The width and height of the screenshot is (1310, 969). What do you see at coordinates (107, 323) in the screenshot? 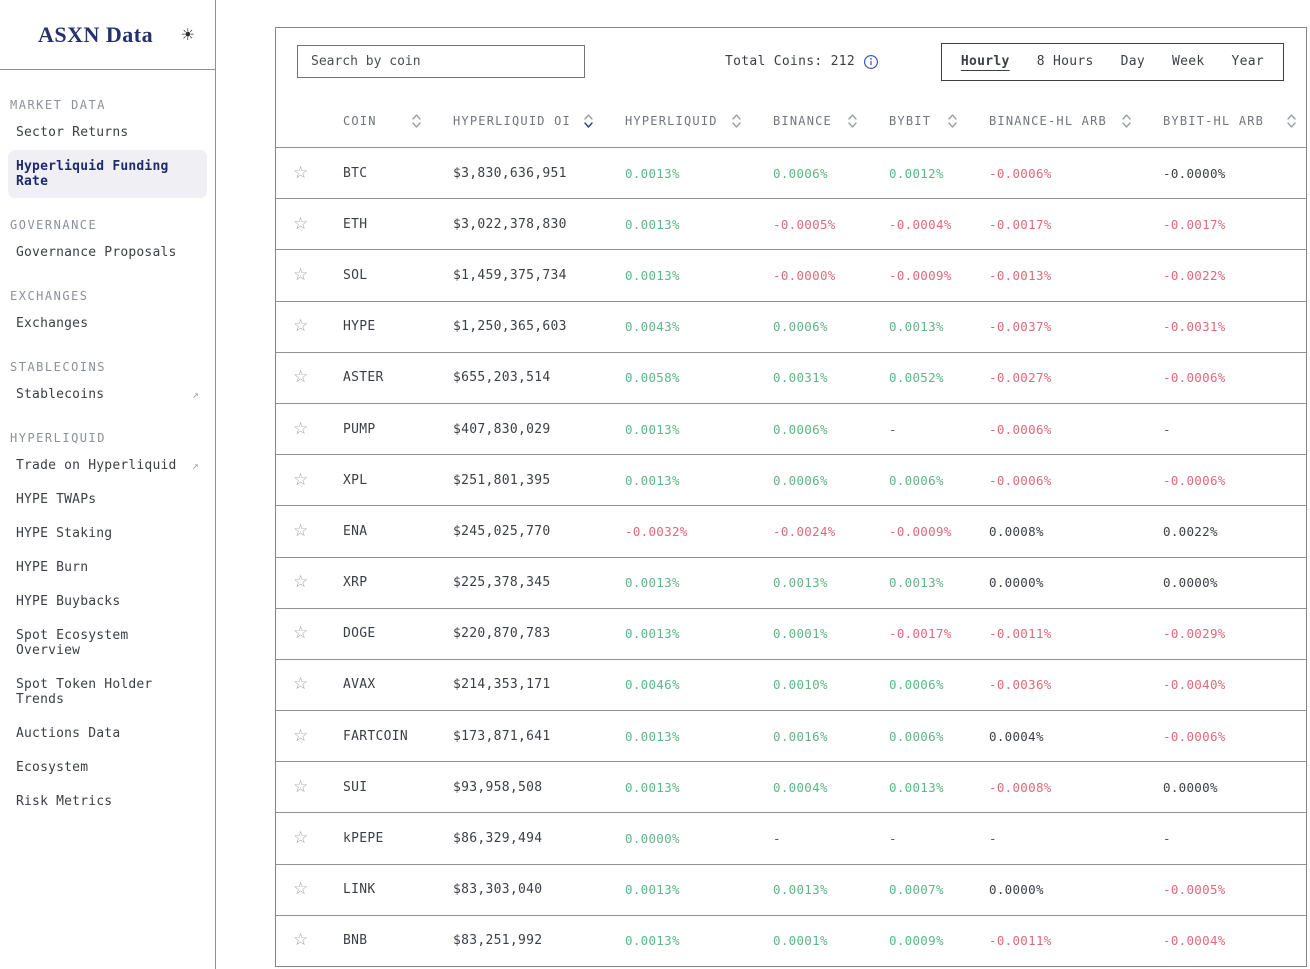
I see `sidebar-item-exchanges: Exchanges` at bounding box center [107, 323].